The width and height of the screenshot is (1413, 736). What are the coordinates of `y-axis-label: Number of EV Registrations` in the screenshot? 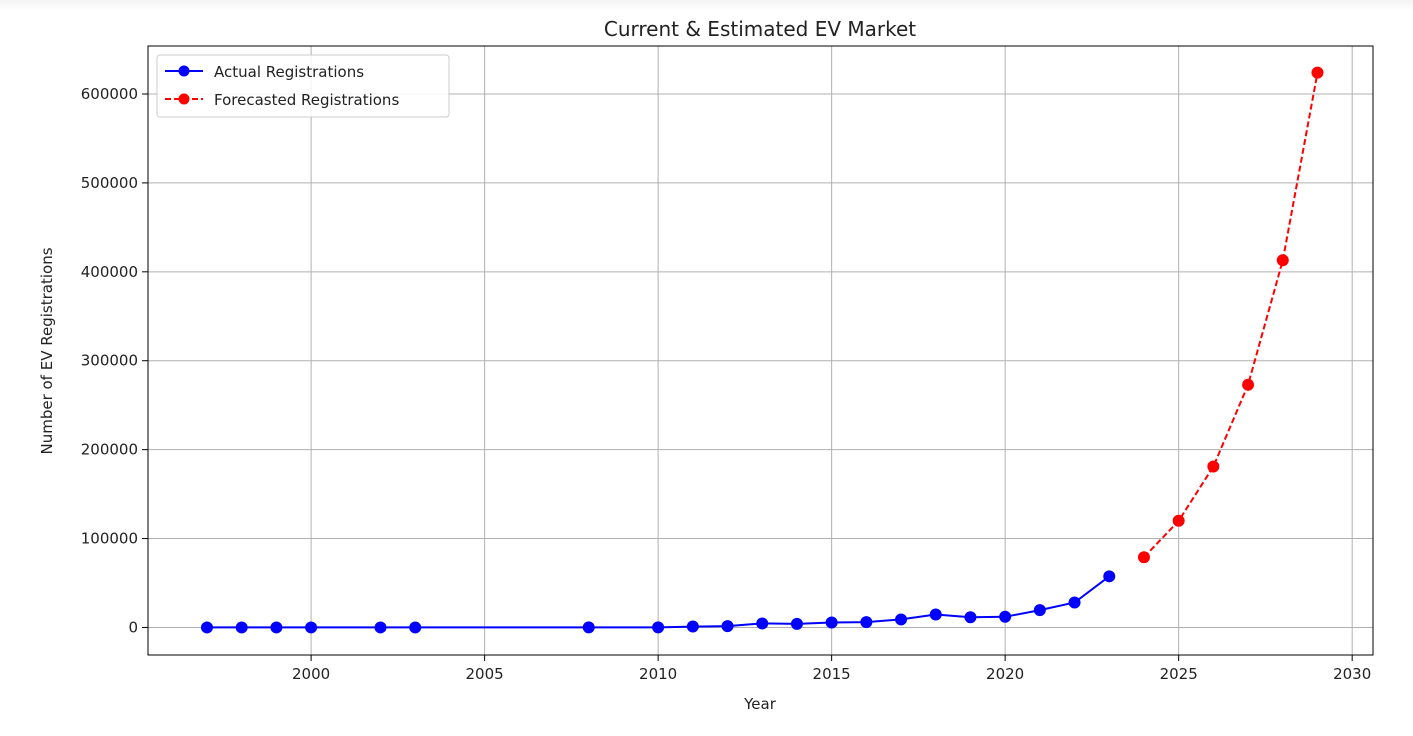 It's located at (47, 350).